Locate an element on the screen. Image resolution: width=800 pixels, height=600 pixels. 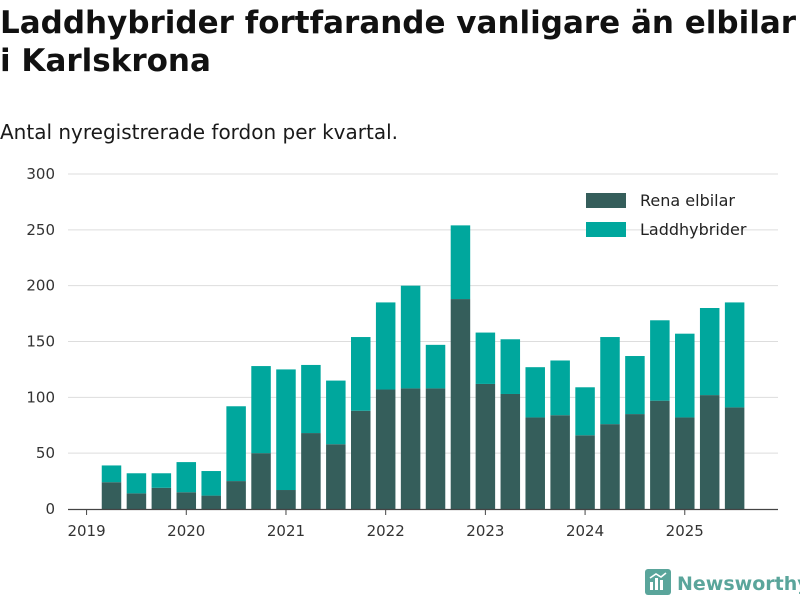
newsworthy-logo-icon is located at coordinates (658, 584).